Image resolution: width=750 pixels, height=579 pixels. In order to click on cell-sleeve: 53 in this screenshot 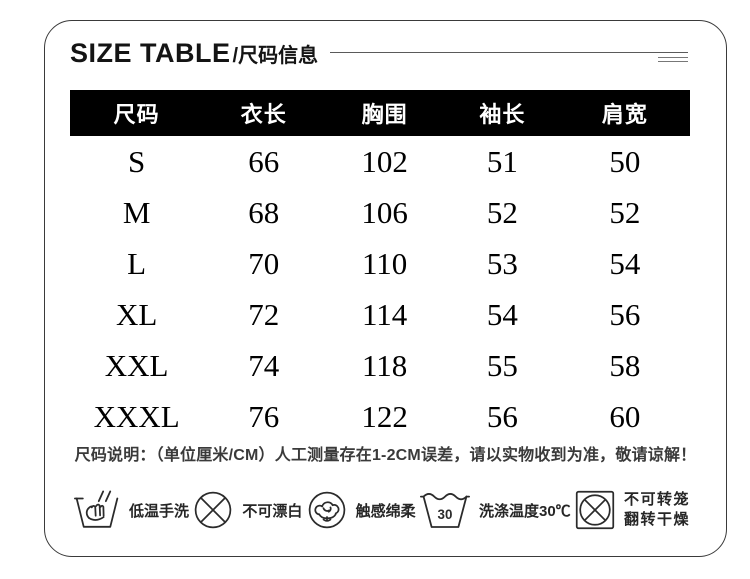, I will do `click(502, 263)`.